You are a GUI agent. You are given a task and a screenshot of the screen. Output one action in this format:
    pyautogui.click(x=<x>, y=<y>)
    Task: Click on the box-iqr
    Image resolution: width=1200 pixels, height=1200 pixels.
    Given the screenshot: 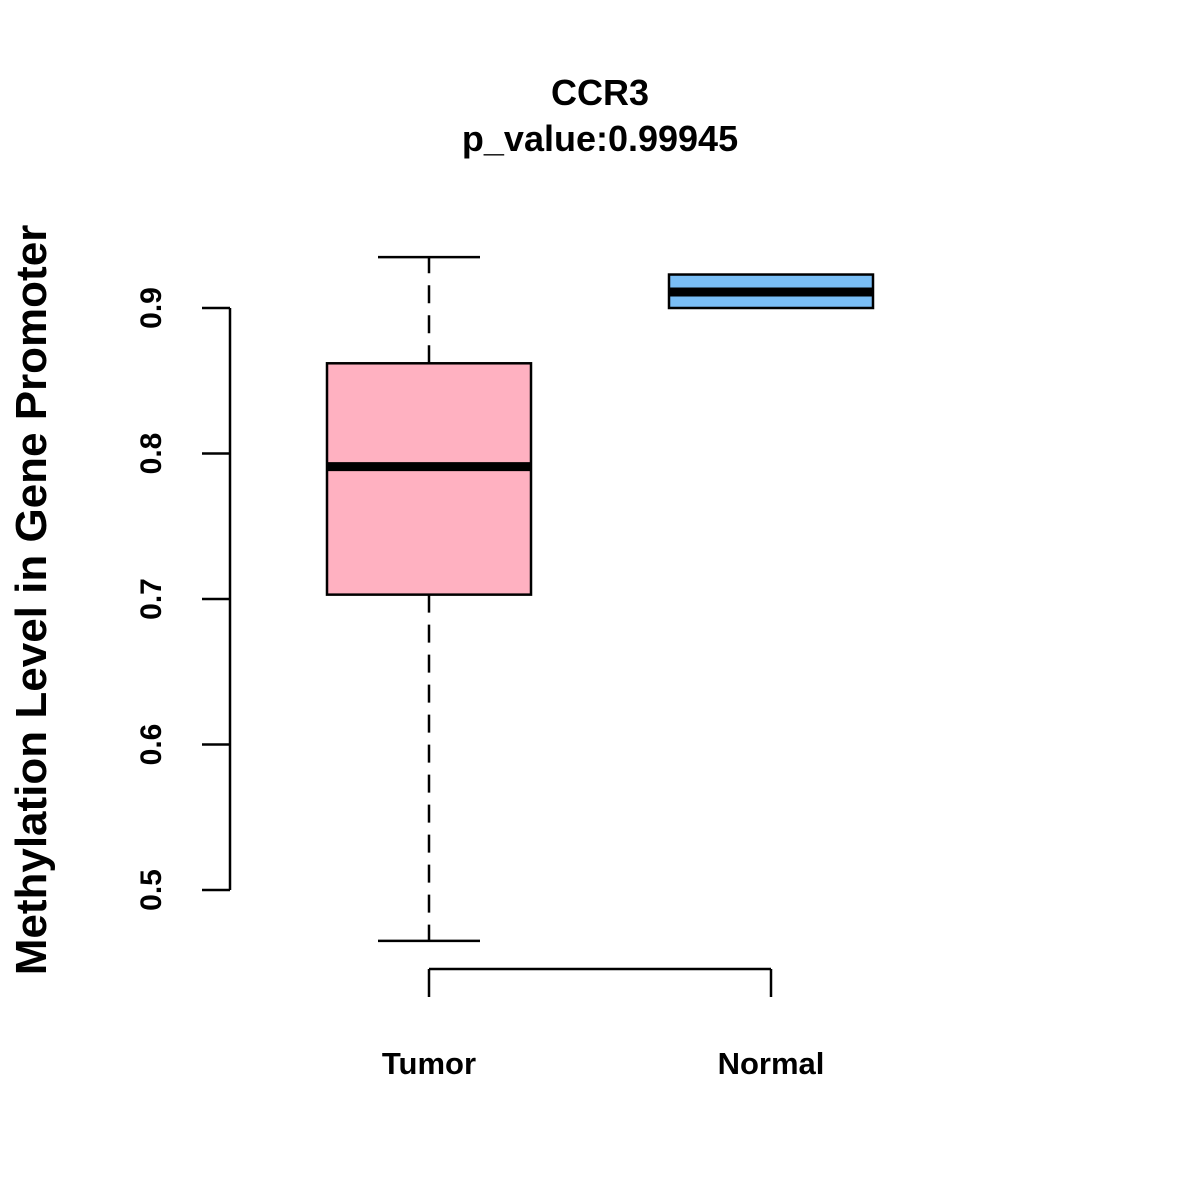 What is the action you would take?
    pyautogui.click(x=429, y=479)
    